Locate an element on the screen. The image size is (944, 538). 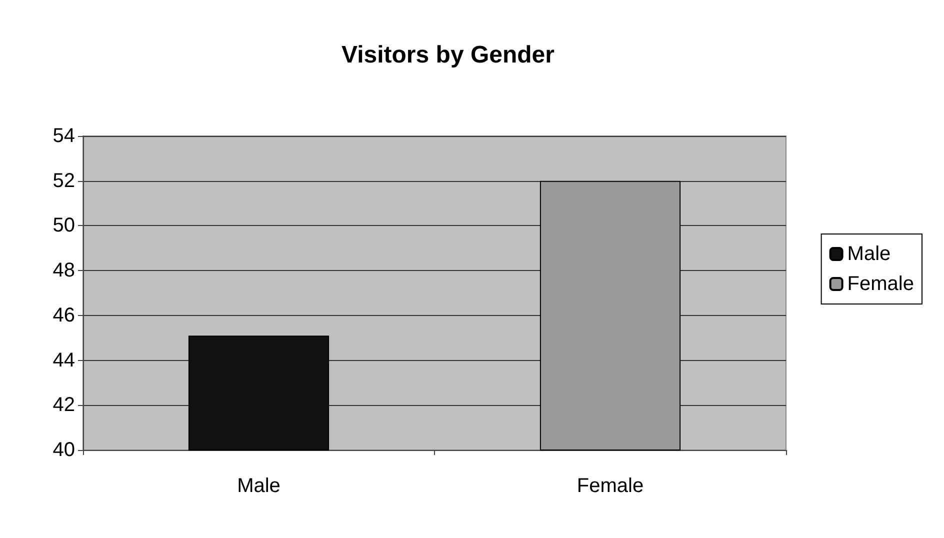
legend-label: Male is located at coordinates (869, 254).